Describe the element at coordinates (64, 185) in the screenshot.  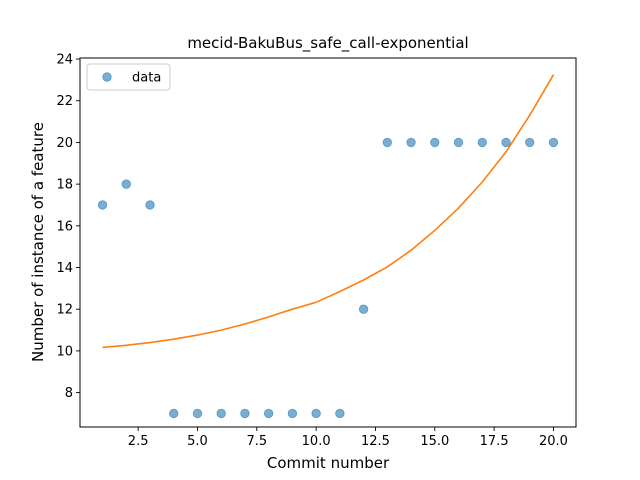
I see `y-tick-label: 18` at that location.